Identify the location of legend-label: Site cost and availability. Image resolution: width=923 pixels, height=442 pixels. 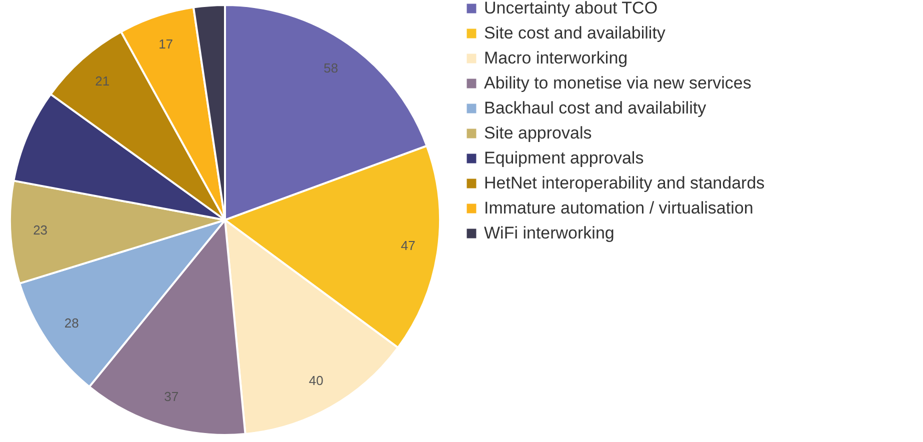
(575, 33).